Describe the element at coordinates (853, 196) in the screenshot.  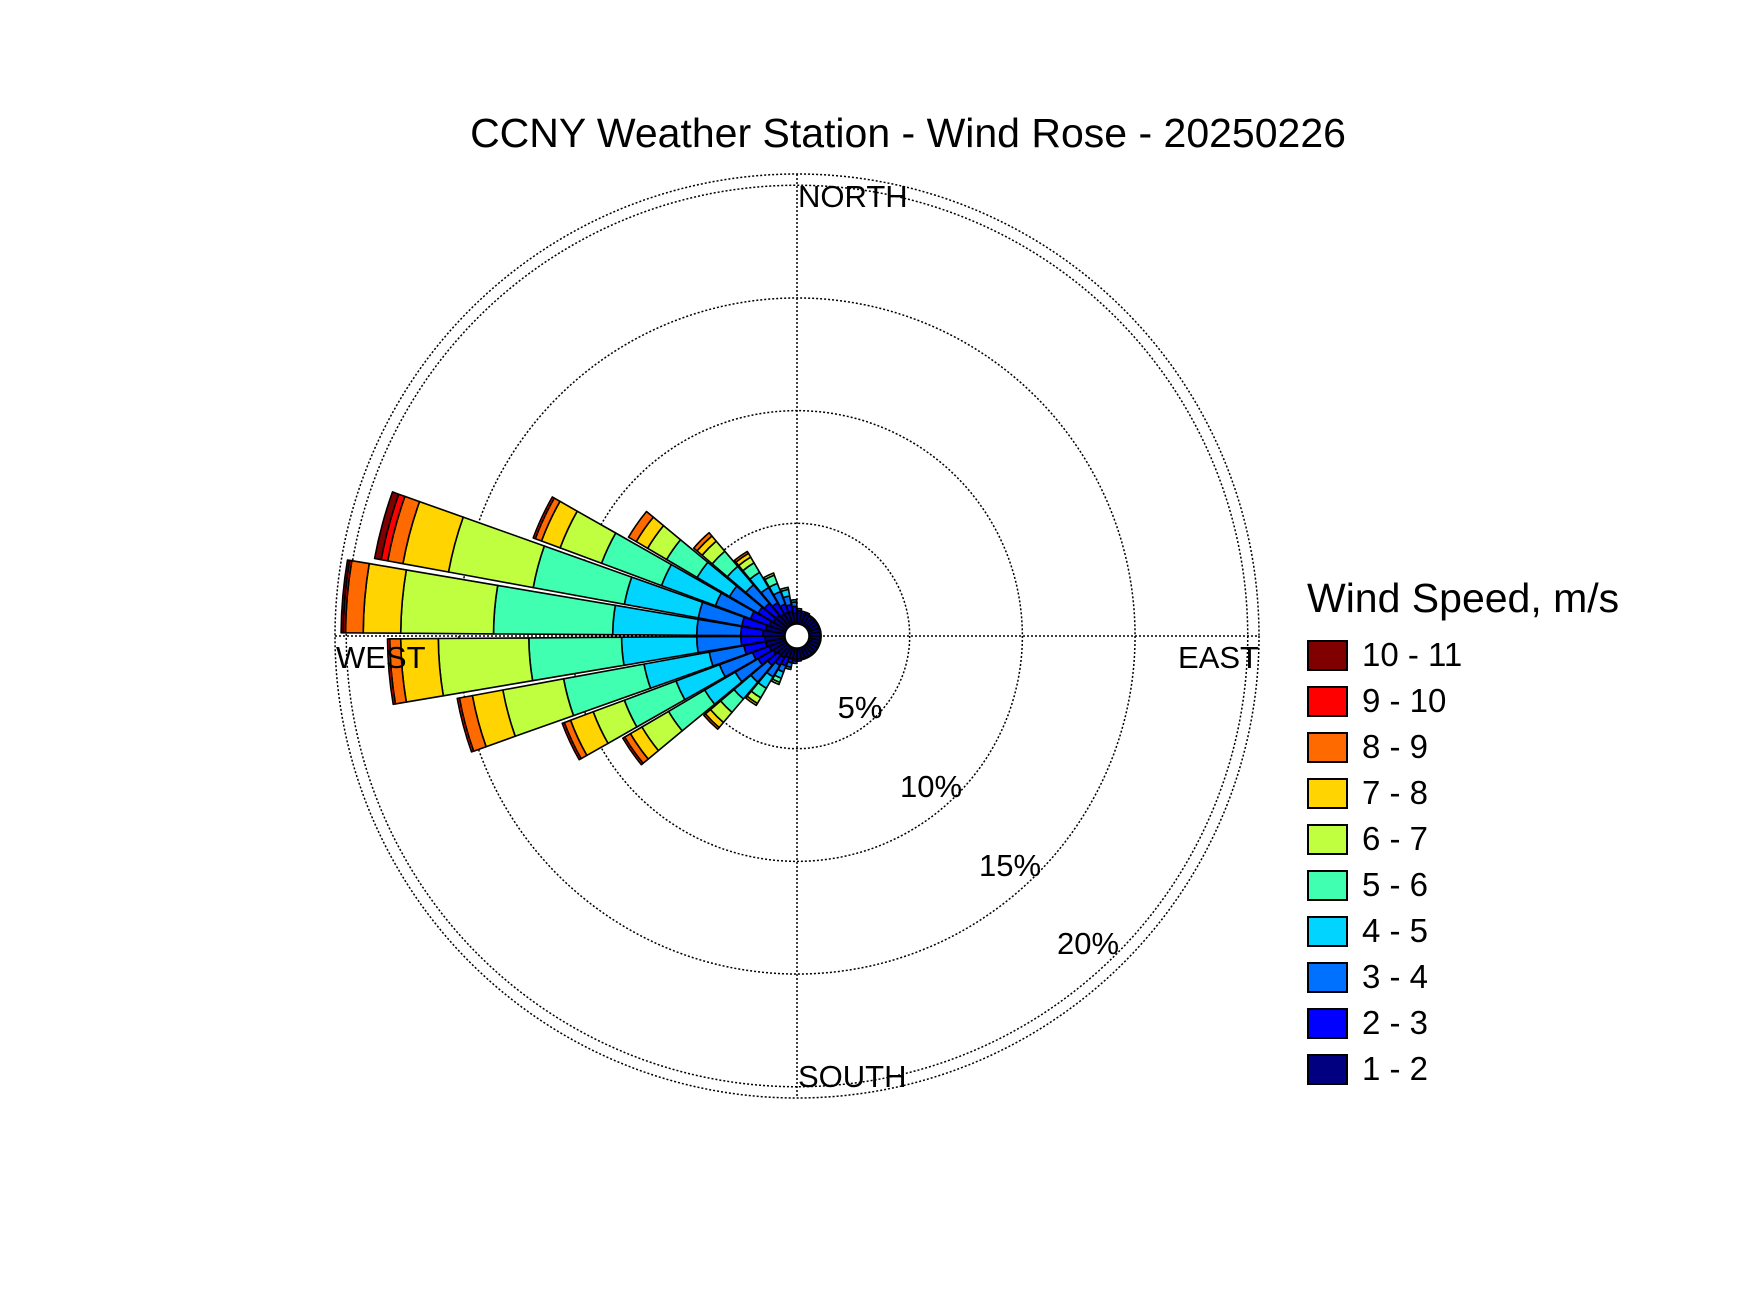
I see `direction-label-north: NORTH` at that location.